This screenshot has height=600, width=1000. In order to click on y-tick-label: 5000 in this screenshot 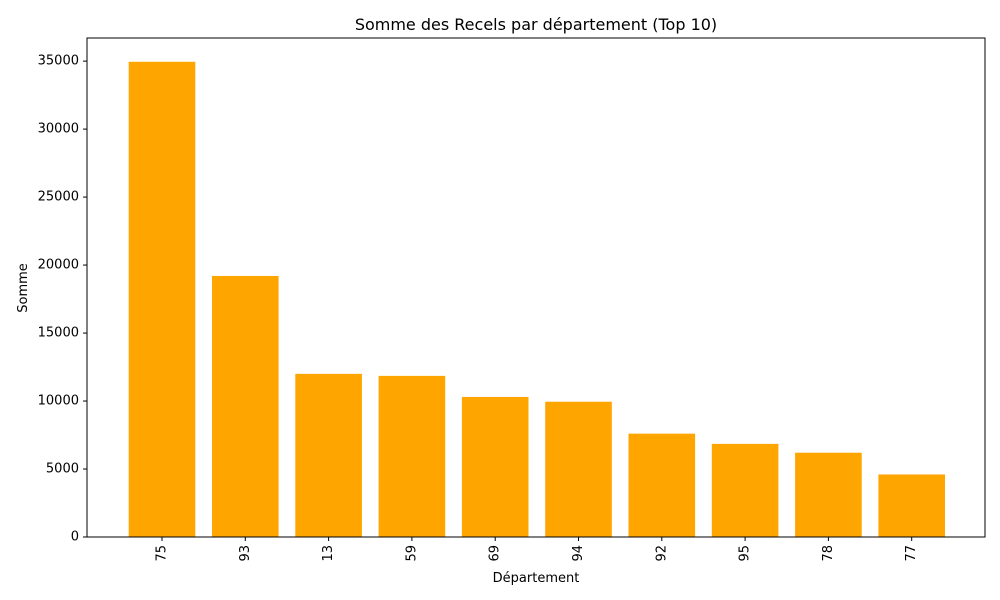, I will do `click(62, 469)`.